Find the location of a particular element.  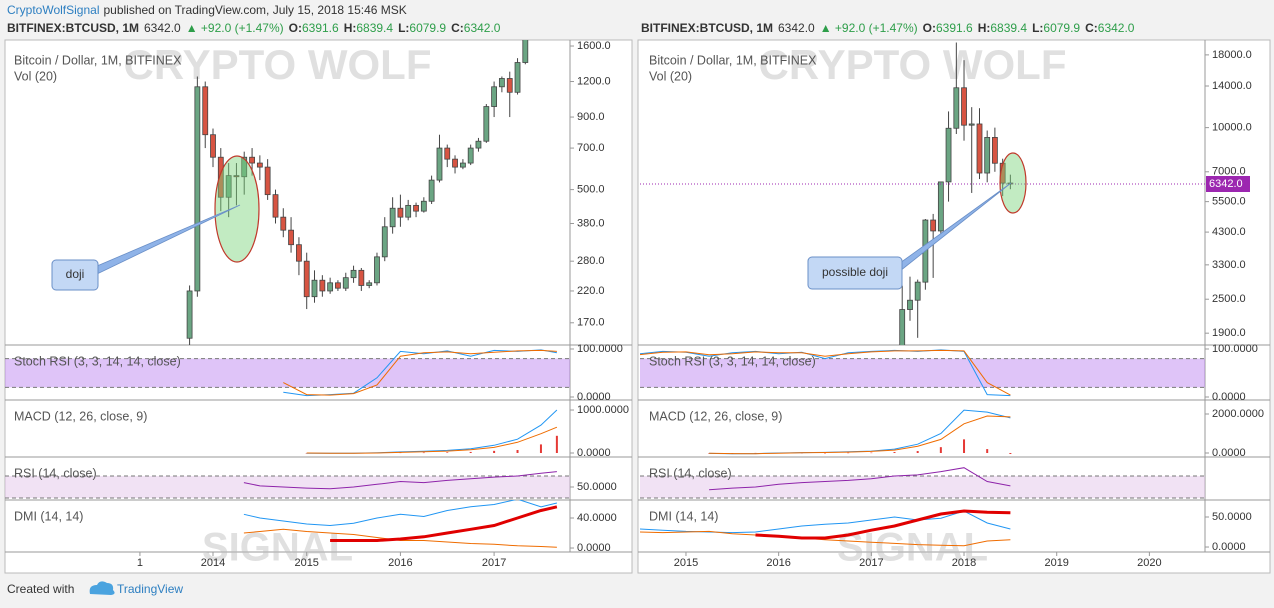

y-tick-label: 4300.0 is located at coordinates (1229, 232).